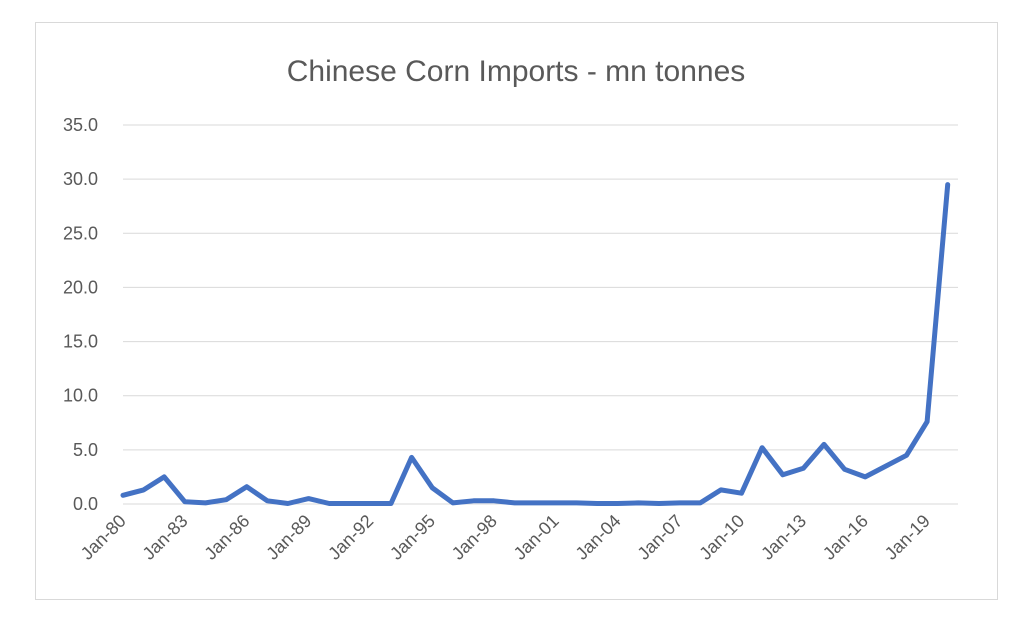  Describe the element at coordinates (80, 314) in the screenshot. I see `y-axis-ticks: 0.0 5.0 10.0 15.0 20.0 25.0 30.0 35.0` at that location.